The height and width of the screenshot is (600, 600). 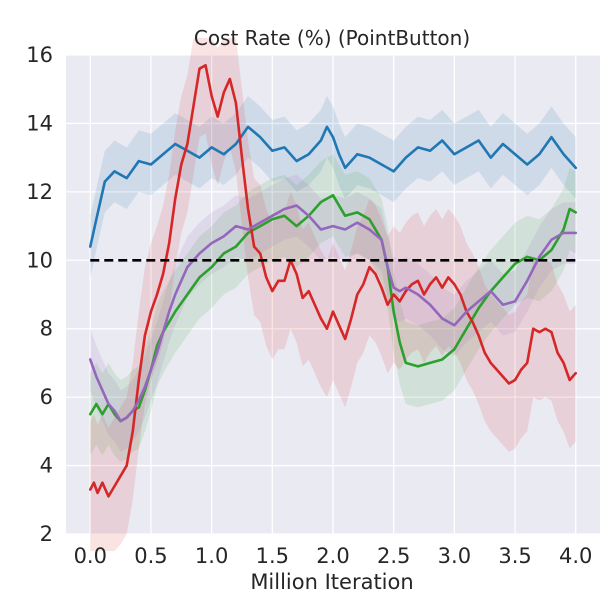 What do you see at coordinates (39, 294) in the screenshot?
I see `y-tick-labels: 2 4 6 8 10 12 14 16` at bounding box center [39, 294].